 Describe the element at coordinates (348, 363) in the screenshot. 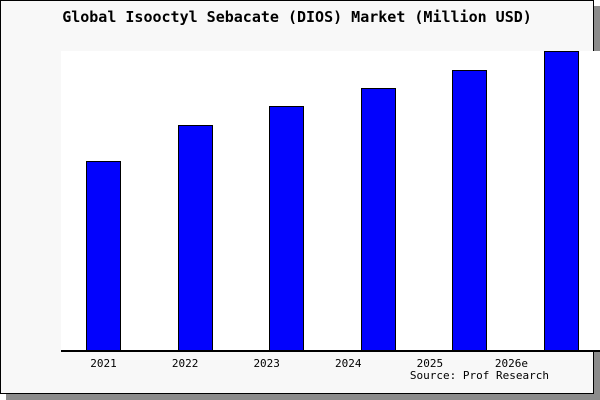

I see `x-tick-label-2024: 2024` at that location.